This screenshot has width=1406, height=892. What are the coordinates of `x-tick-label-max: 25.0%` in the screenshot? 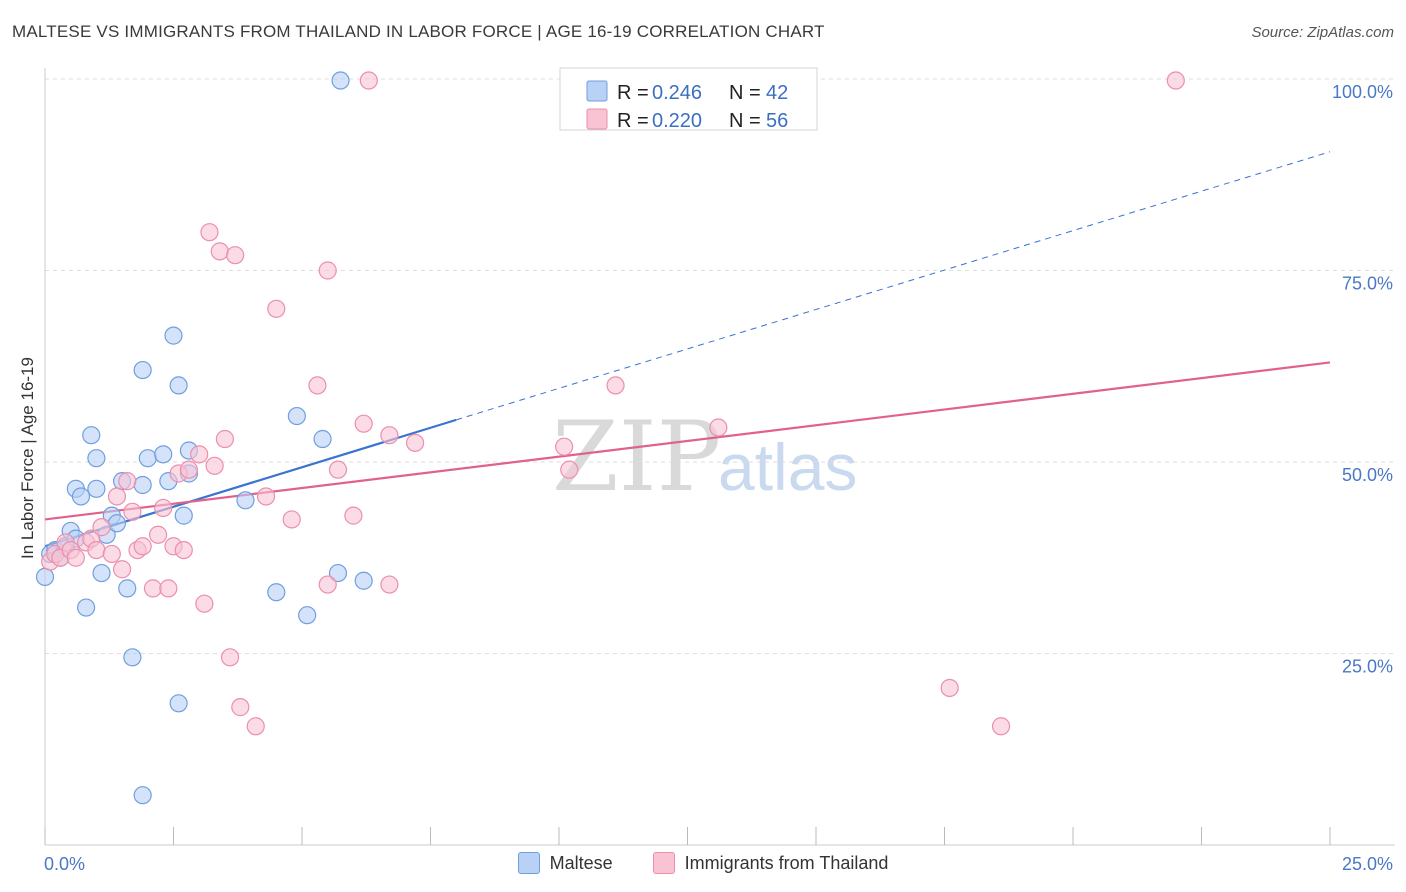 It's located at (1367, 864).